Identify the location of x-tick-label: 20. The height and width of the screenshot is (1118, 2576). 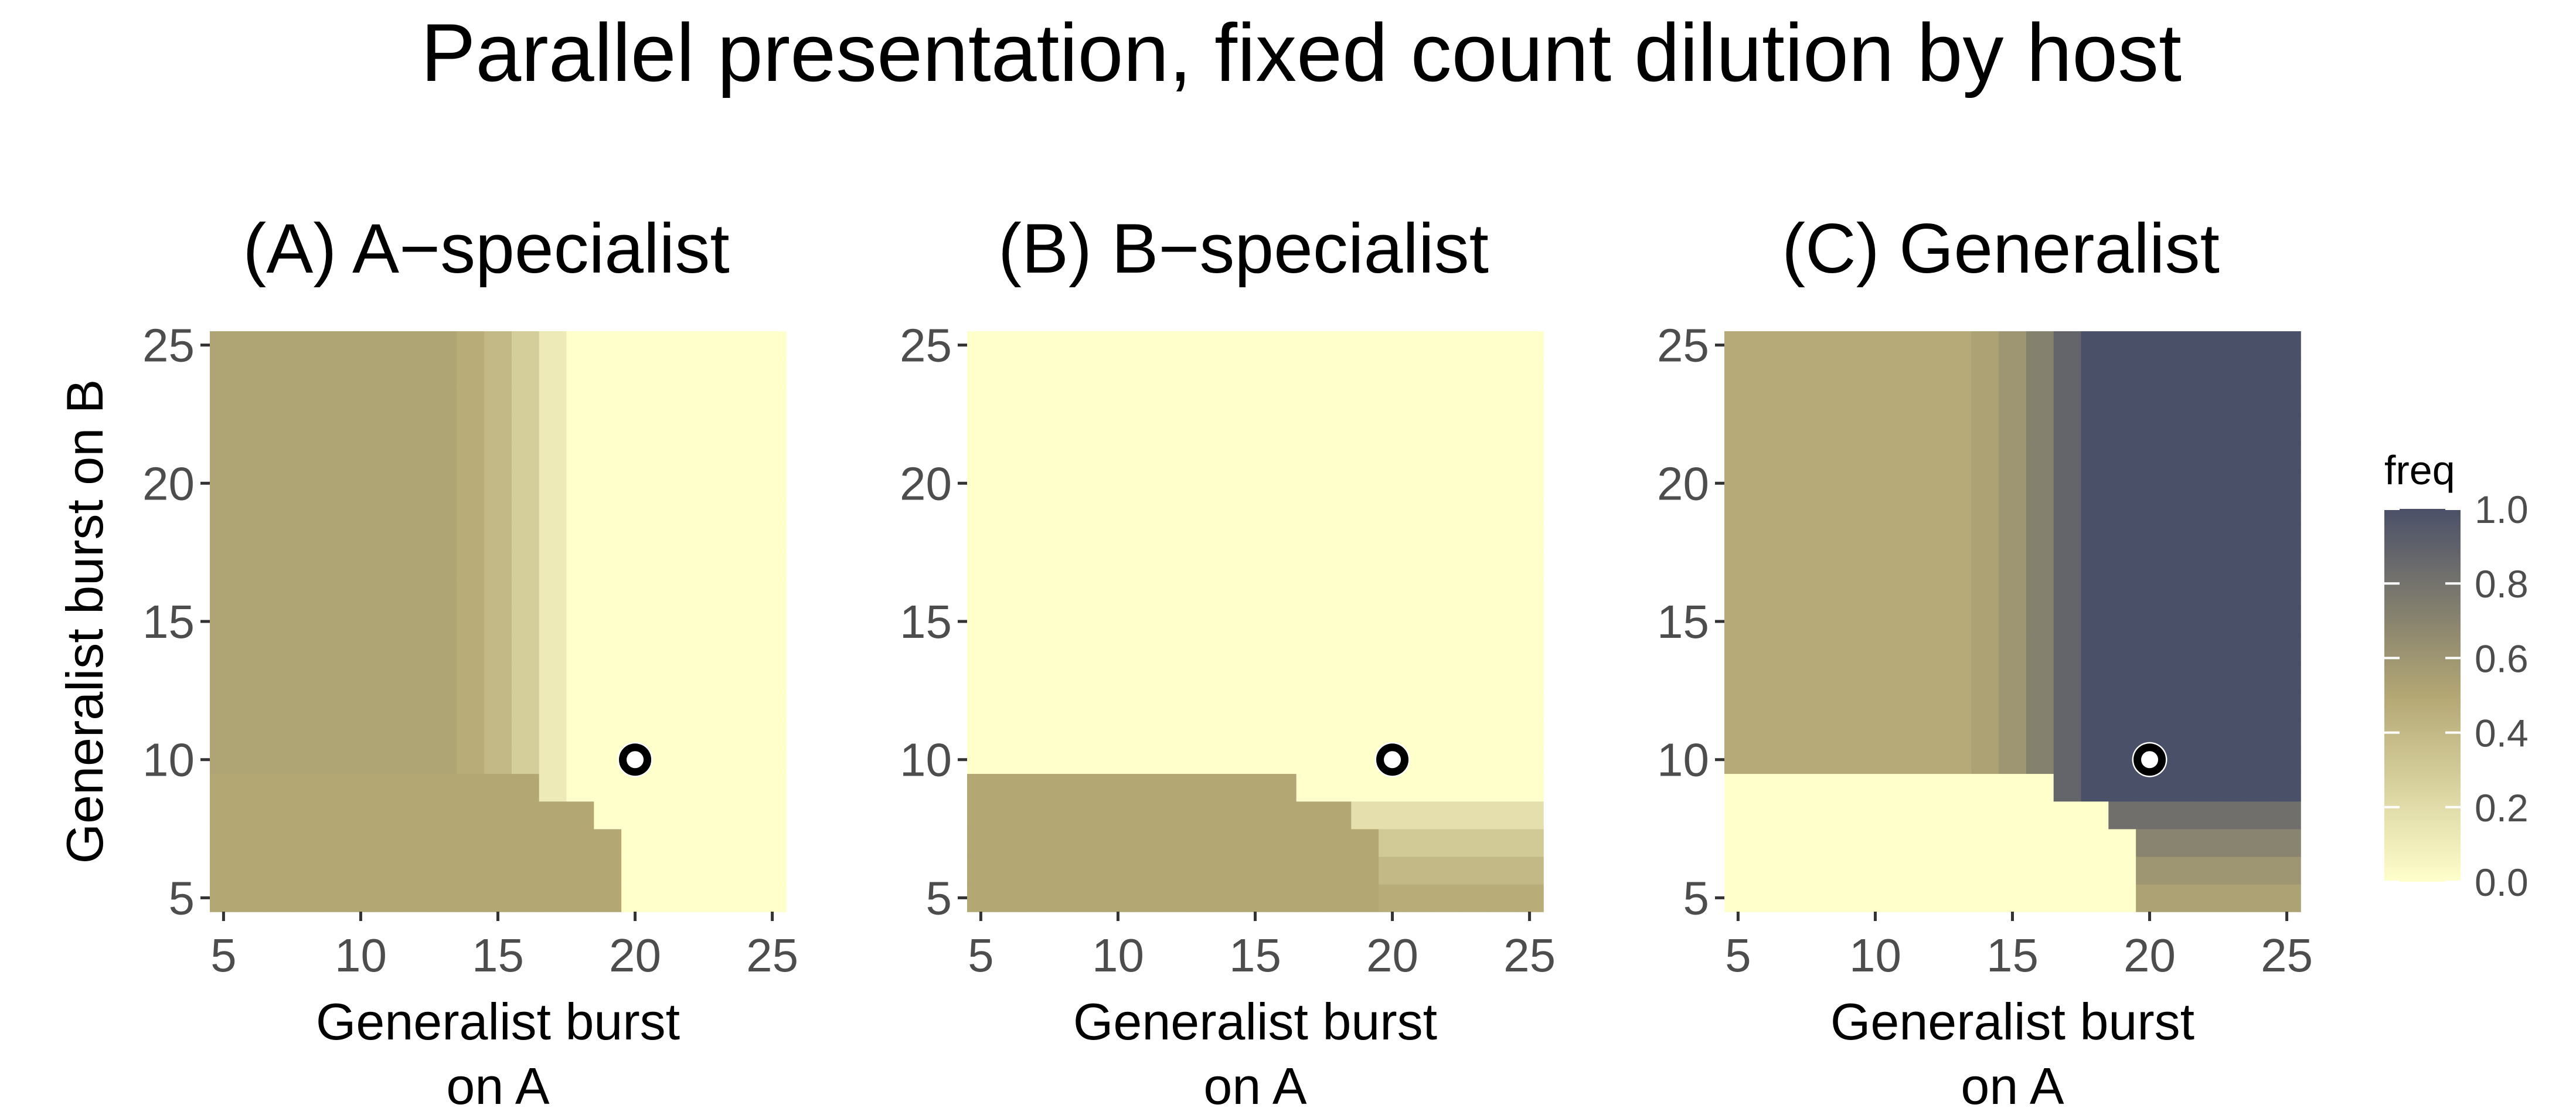
(1392, 955).